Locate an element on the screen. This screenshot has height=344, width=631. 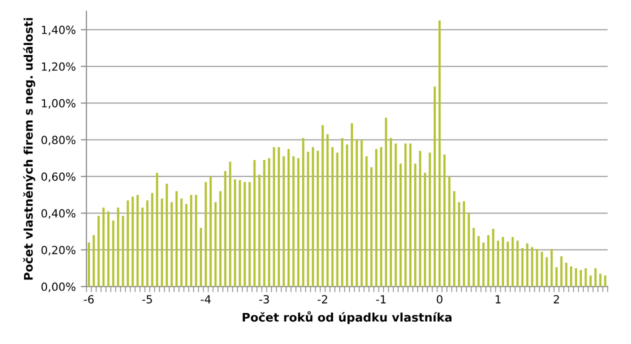
x-tick-label: -4 is located at coordinates (205, 299).